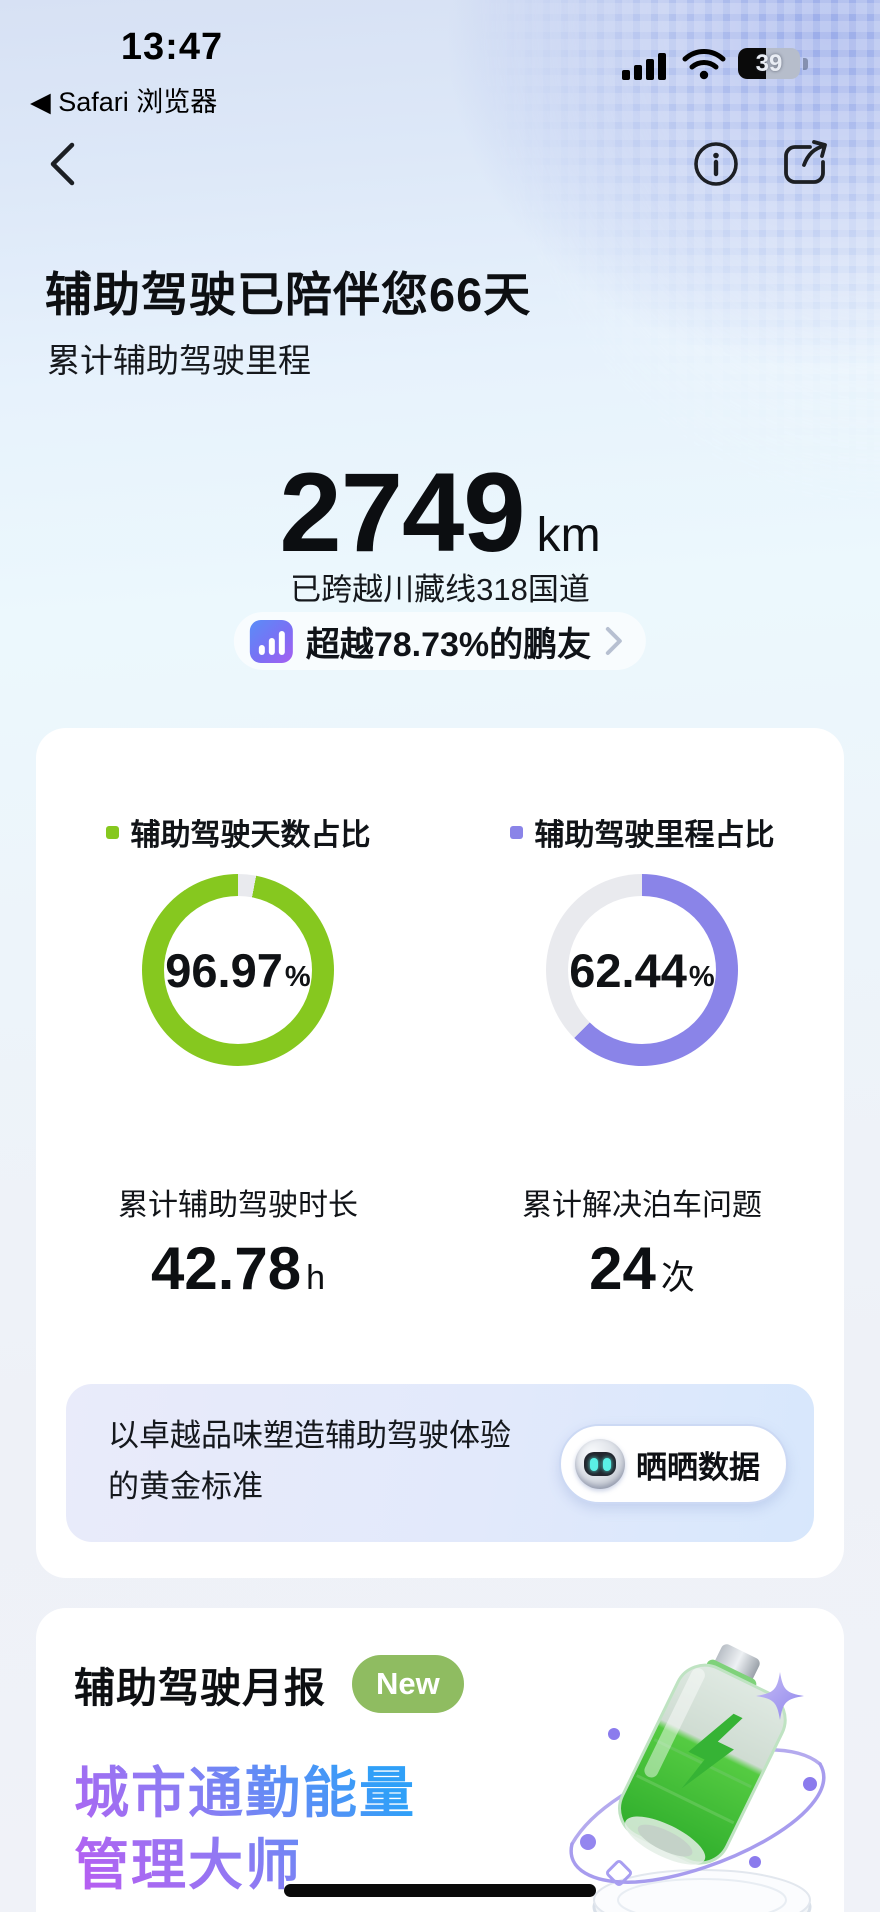  I want to click on metric-parking: 累计解决泊车问题 24 次, so click(642, 1241).